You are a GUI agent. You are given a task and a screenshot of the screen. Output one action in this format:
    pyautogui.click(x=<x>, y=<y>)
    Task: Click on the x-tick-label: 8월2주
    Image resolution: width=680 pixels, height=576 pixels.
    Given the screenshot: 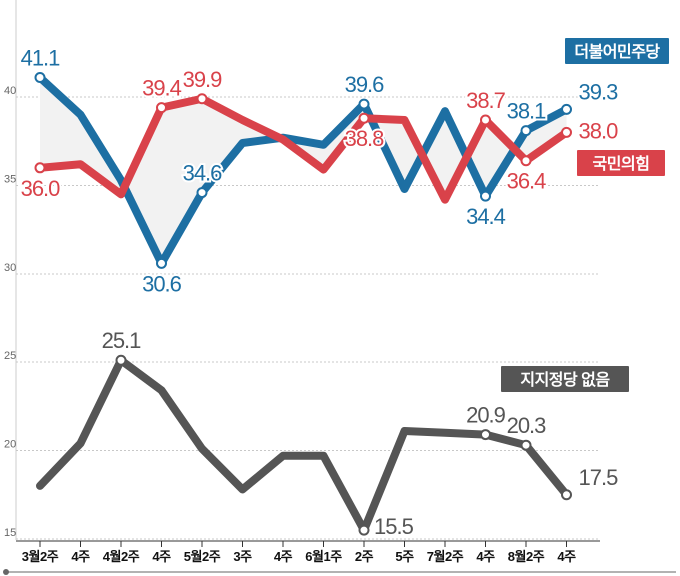 What is the action you would take?
    pyautogui.click(x=526, y=556)
    